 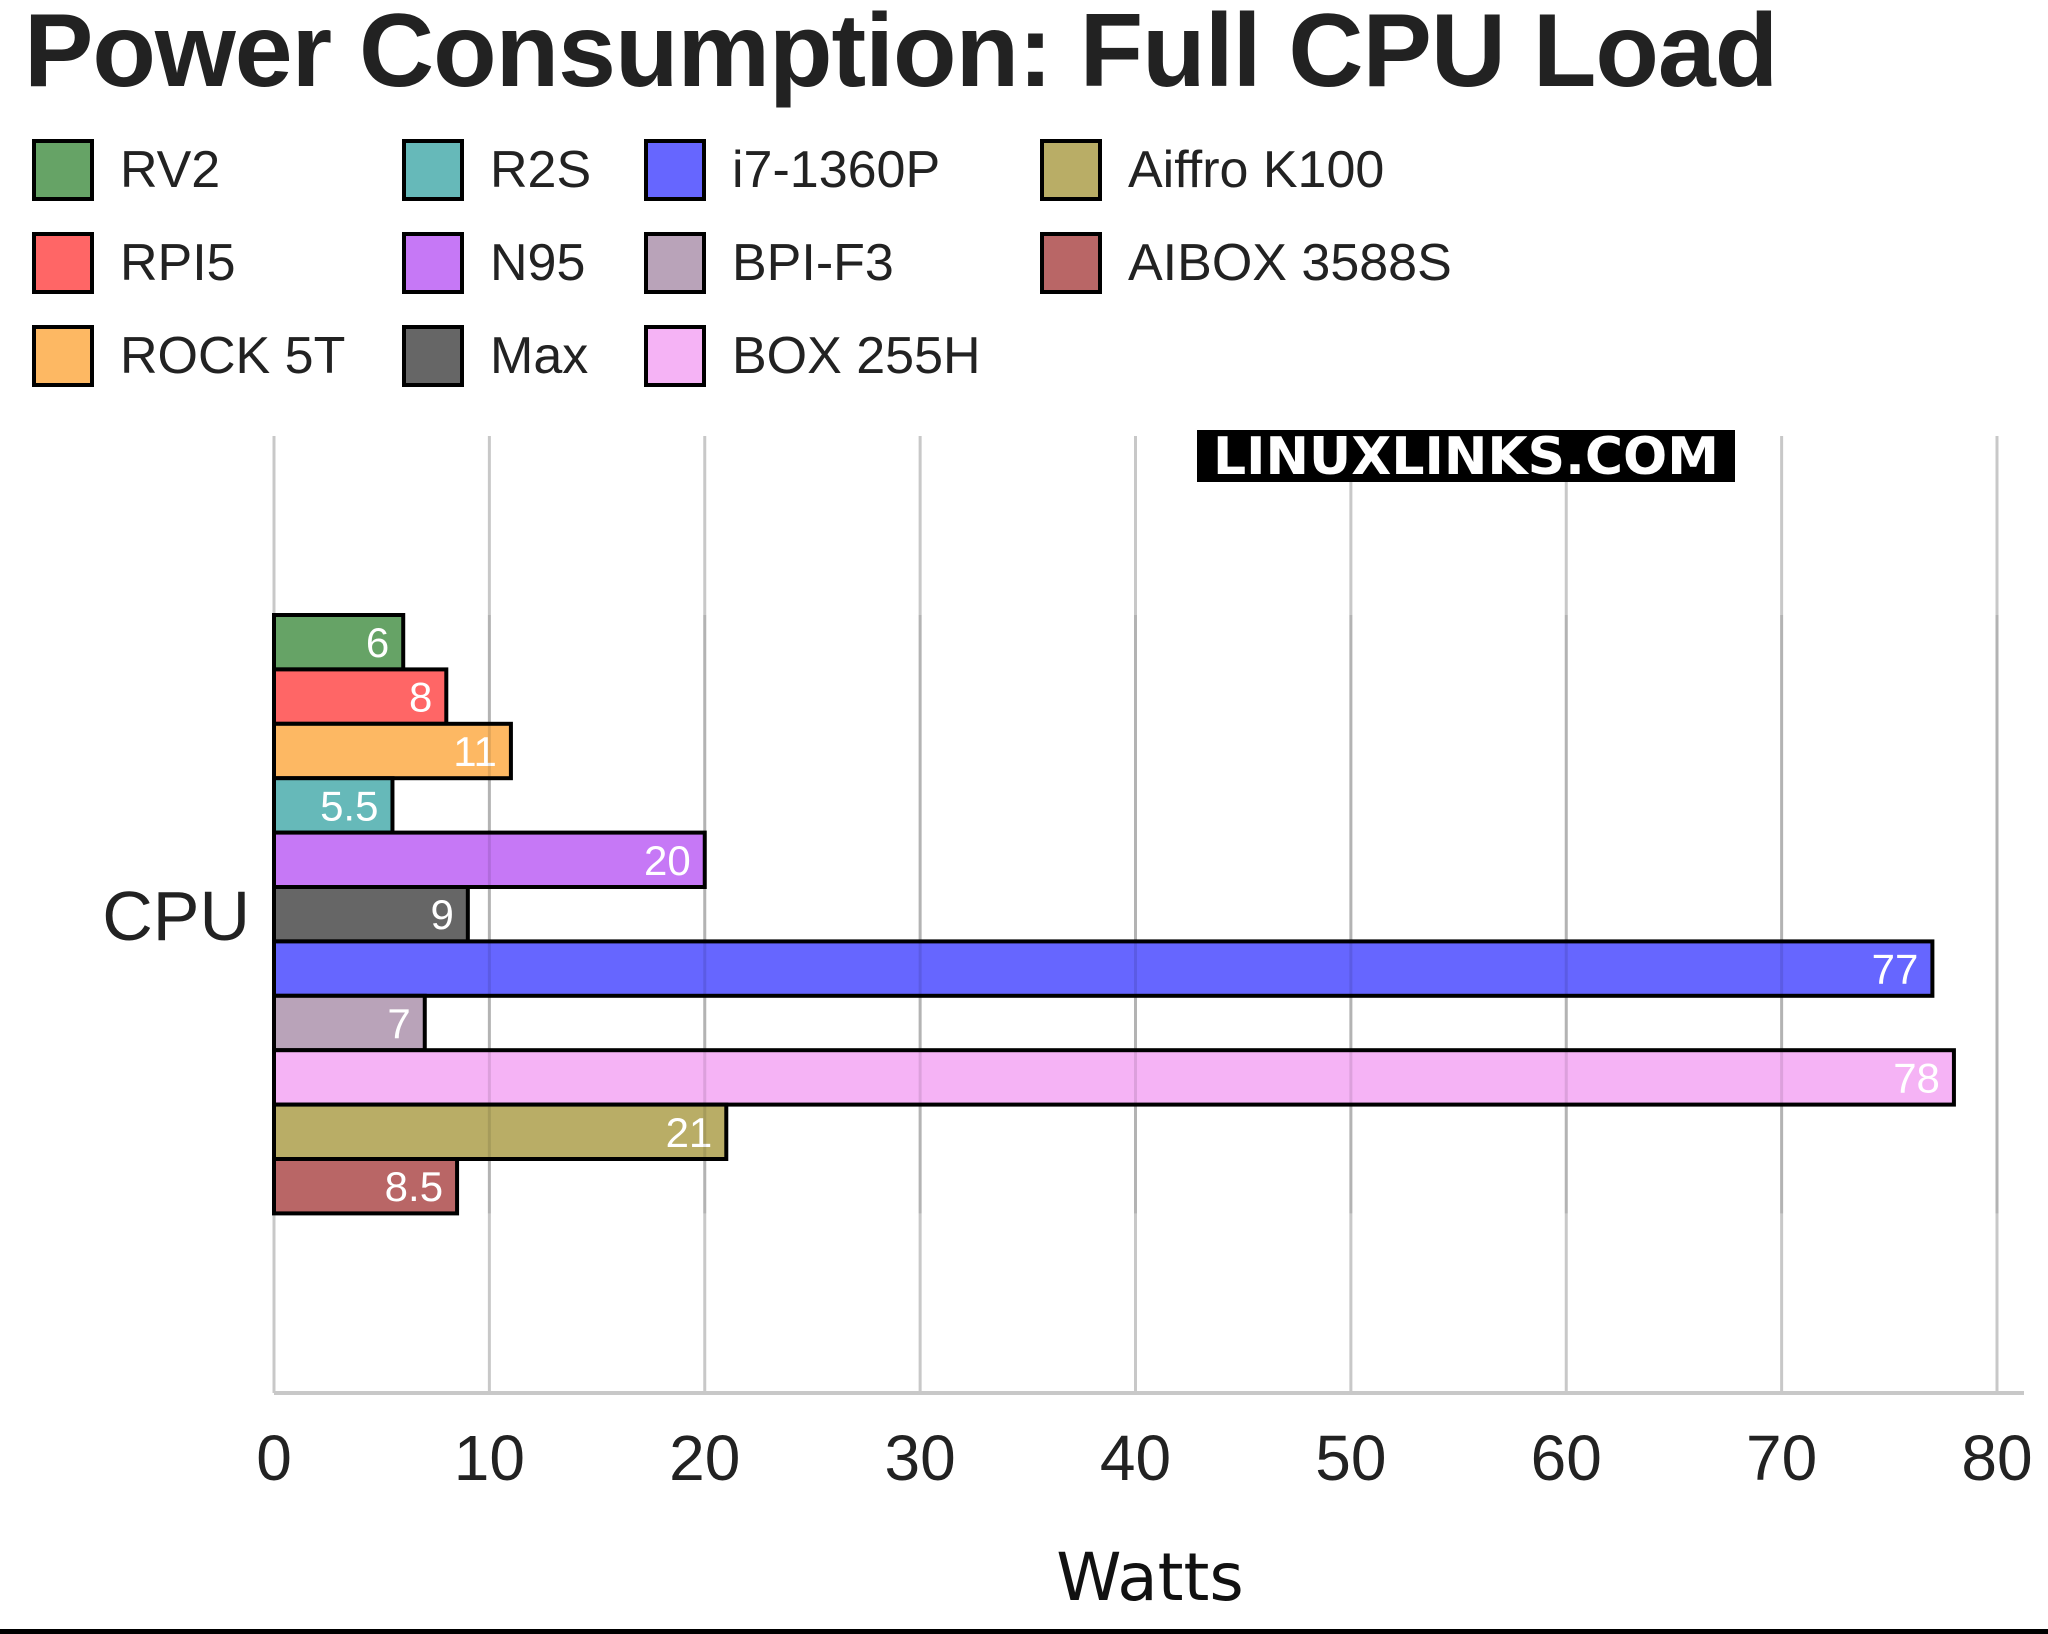 What do you see at coordinates (475, 751) in the screenshot?
I see `bar-value-label: 11` at bounding box center [475, 751].